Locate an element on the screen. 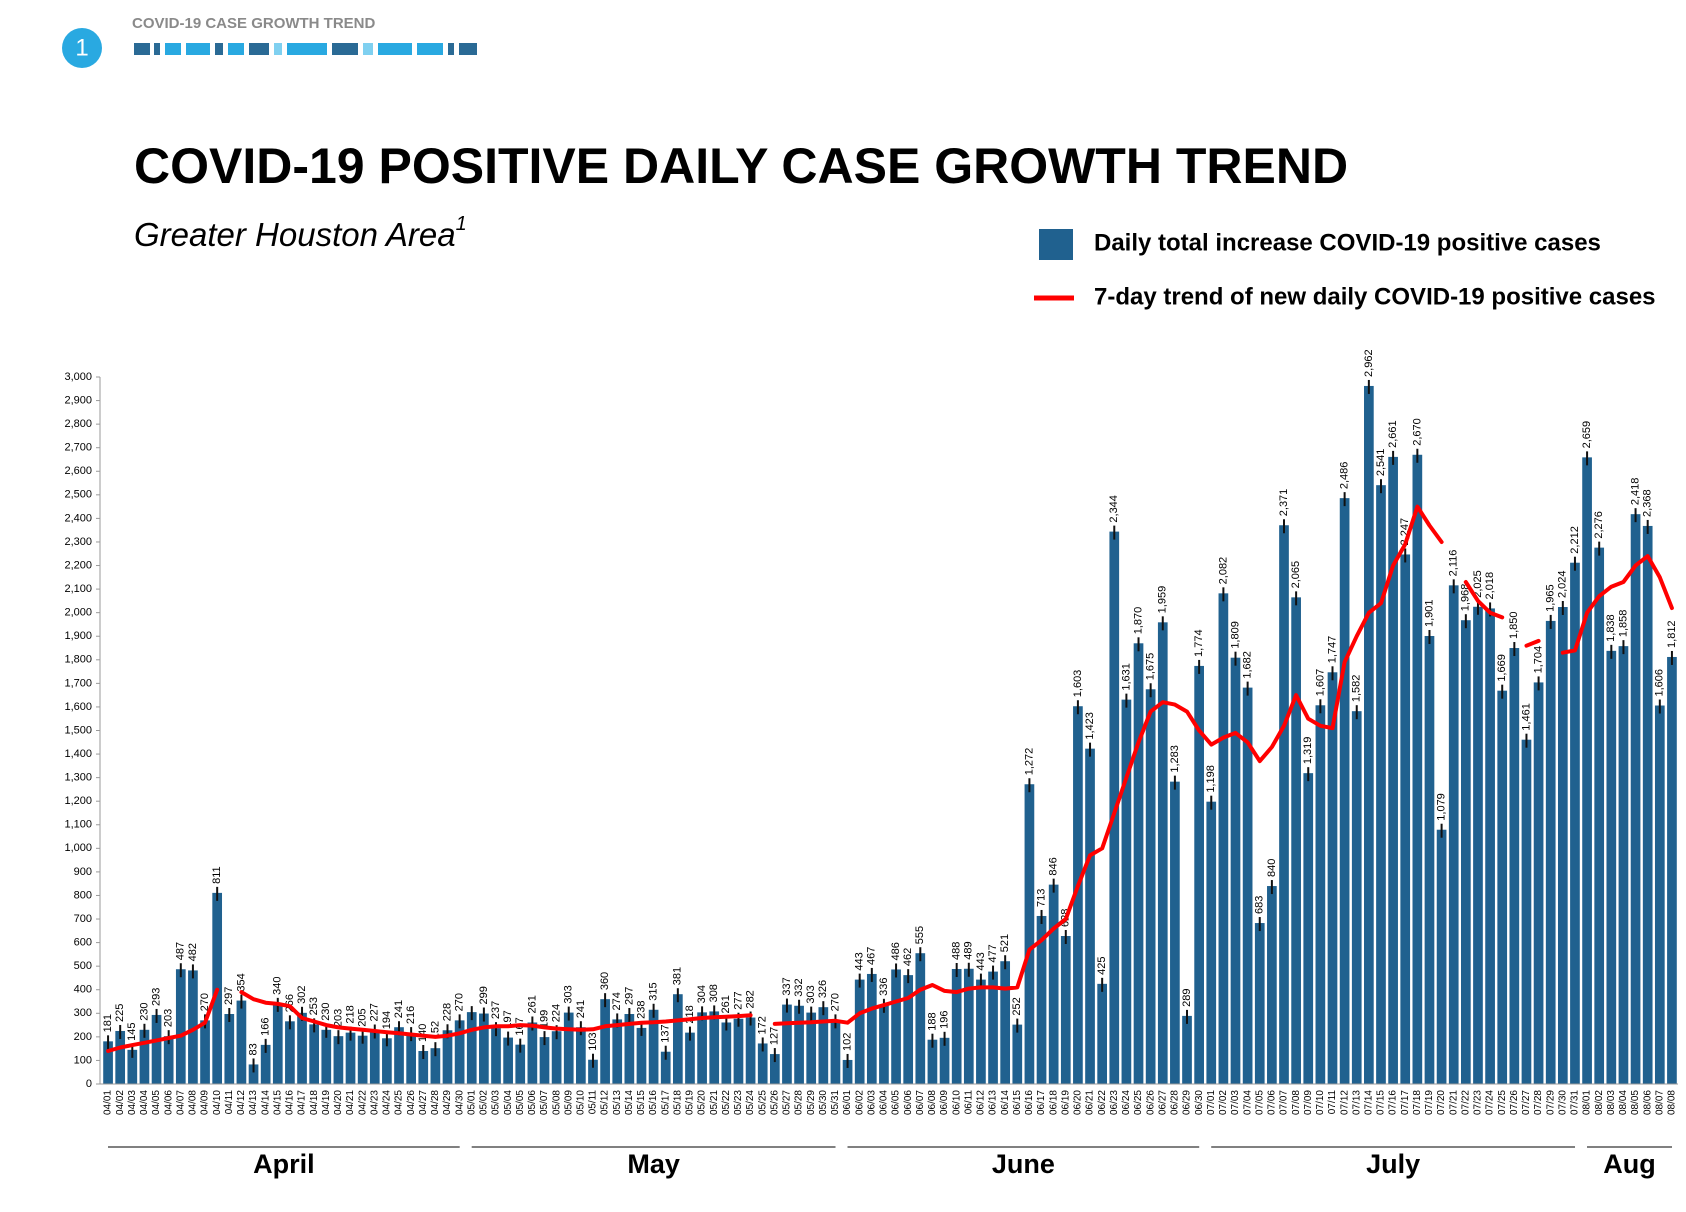 This screenshot has width=1686, height=1212. value-label: 2,661 is located at coordinates (1393, 434).